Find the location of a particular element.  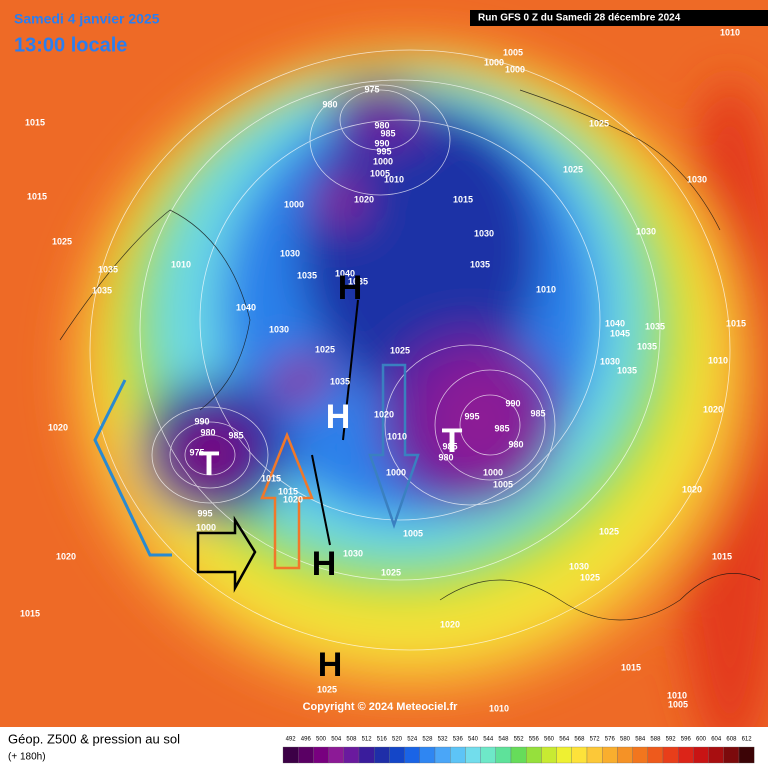

color-label: 592 is located at coordinates (671, 740).